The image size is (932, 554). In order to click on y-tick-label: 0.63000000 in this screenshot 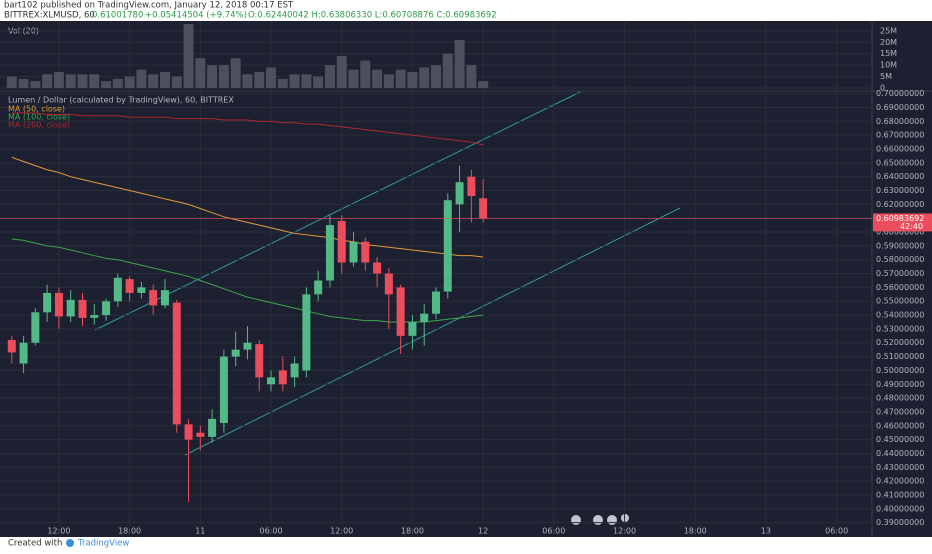, I will do `click(900, 190)`.